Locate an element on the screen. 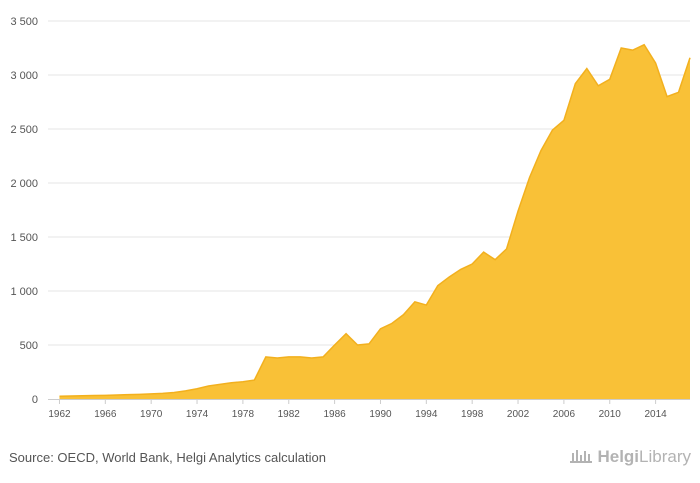  x-tick-label: 2006 is located at coordinates (564, 414).